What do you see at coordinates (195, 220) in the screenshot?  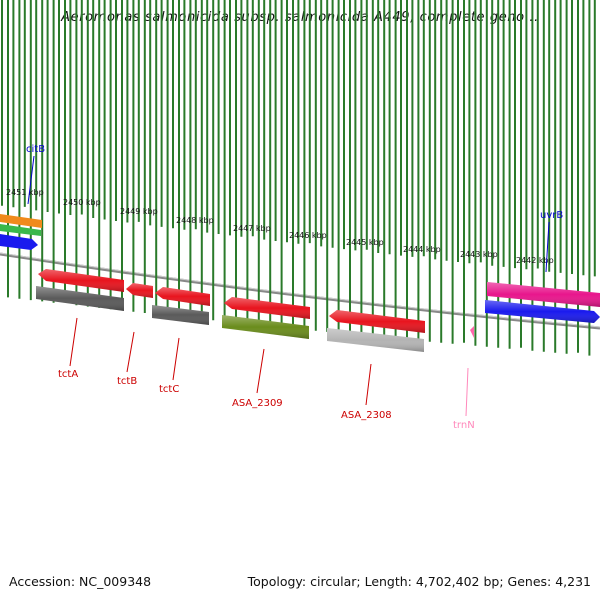 I see `kbp-tick-label: 2448 kbp` at bounding box center [195, 220].